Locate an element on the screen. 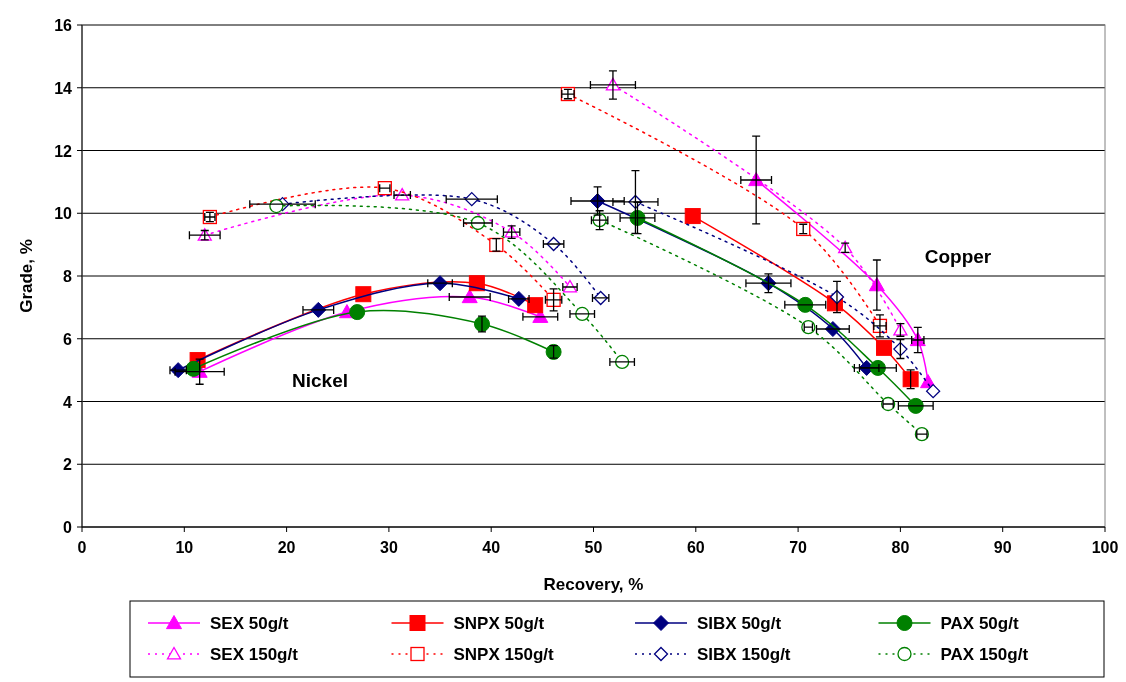 Image resolution: width=1126 pixels, height=682 pixels. legend-label: SEX 50g/t is located at coordinates (249, 623).